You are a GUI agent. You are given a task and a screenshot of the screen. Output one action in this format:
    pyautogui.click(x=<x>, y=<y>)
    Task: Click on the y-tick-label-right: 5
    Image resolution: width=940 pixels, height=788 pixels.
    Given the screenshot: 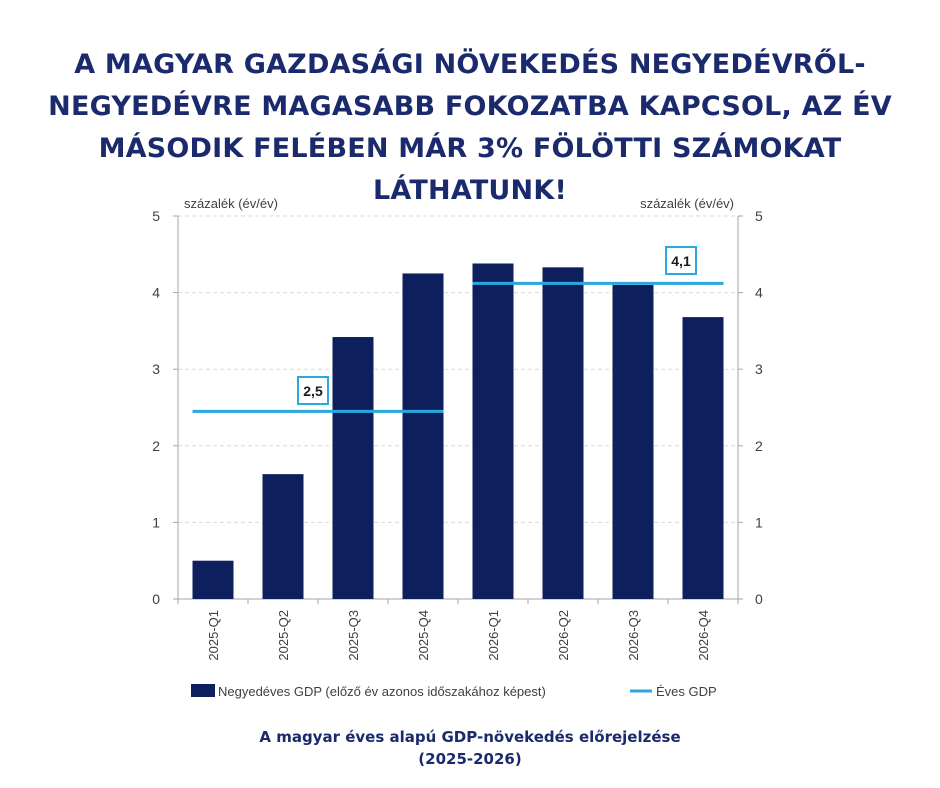 What is the action you would take?
    pyautogui.click(x=759, y=216)
    